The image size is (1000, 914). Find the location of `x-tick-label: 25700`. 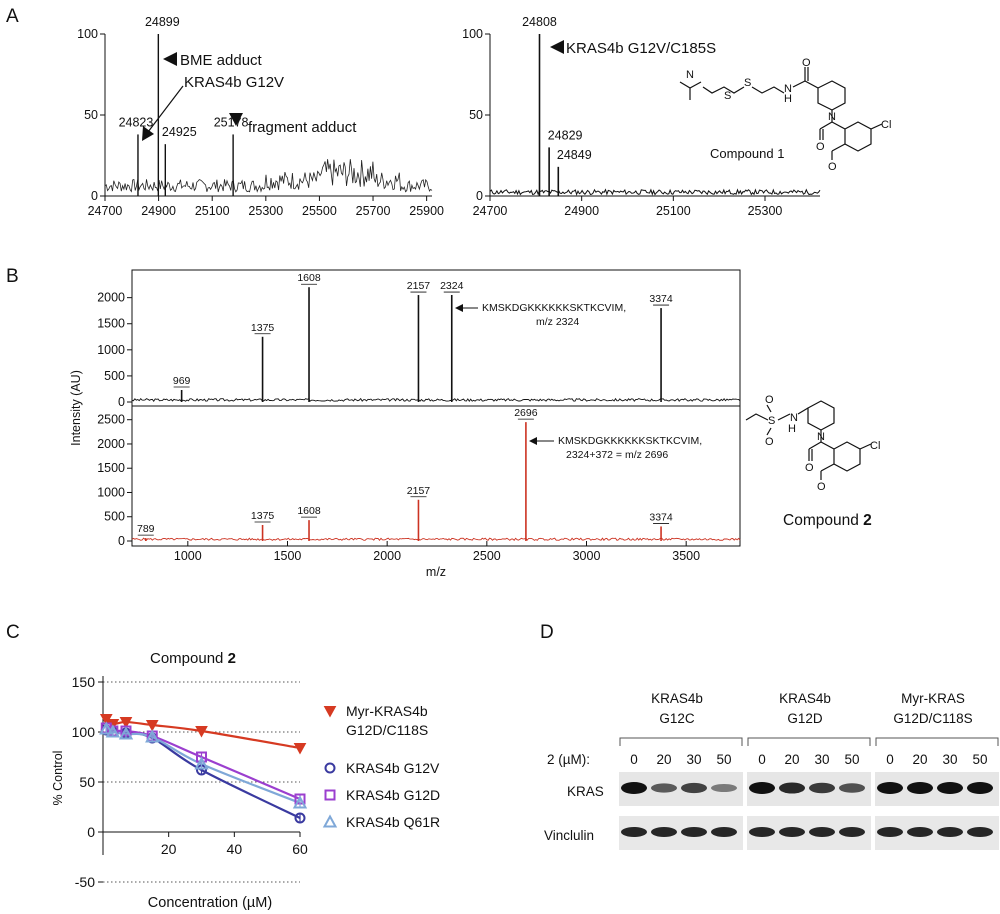

x-tick-label: 25700 is located at coordinates (373, 211).